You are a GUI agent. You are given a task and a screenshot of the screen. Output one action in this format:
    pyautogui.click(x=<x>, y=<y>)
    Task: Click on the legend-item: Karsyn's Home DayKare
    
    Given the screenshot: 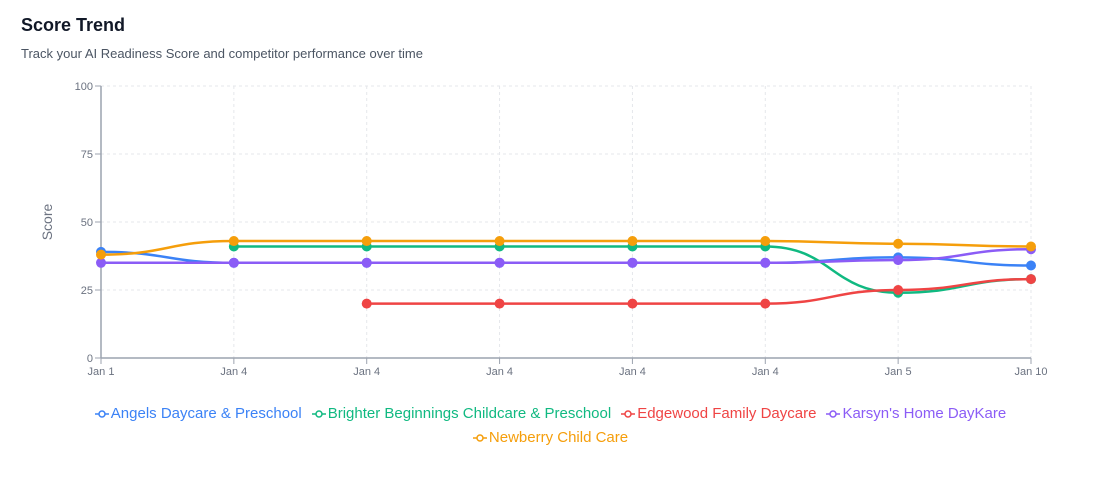 What is the action you would take?
    pyautogui.click(x=916, y=414)
    